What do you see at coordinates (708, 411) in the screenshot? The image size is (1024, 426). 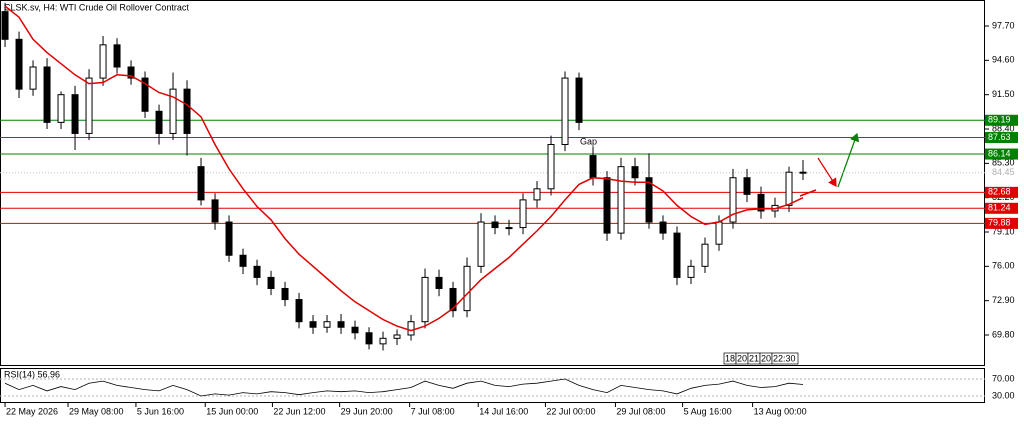 I see `x-tick-label: 5 Aug 16:00` at bounding box center [708, 411].